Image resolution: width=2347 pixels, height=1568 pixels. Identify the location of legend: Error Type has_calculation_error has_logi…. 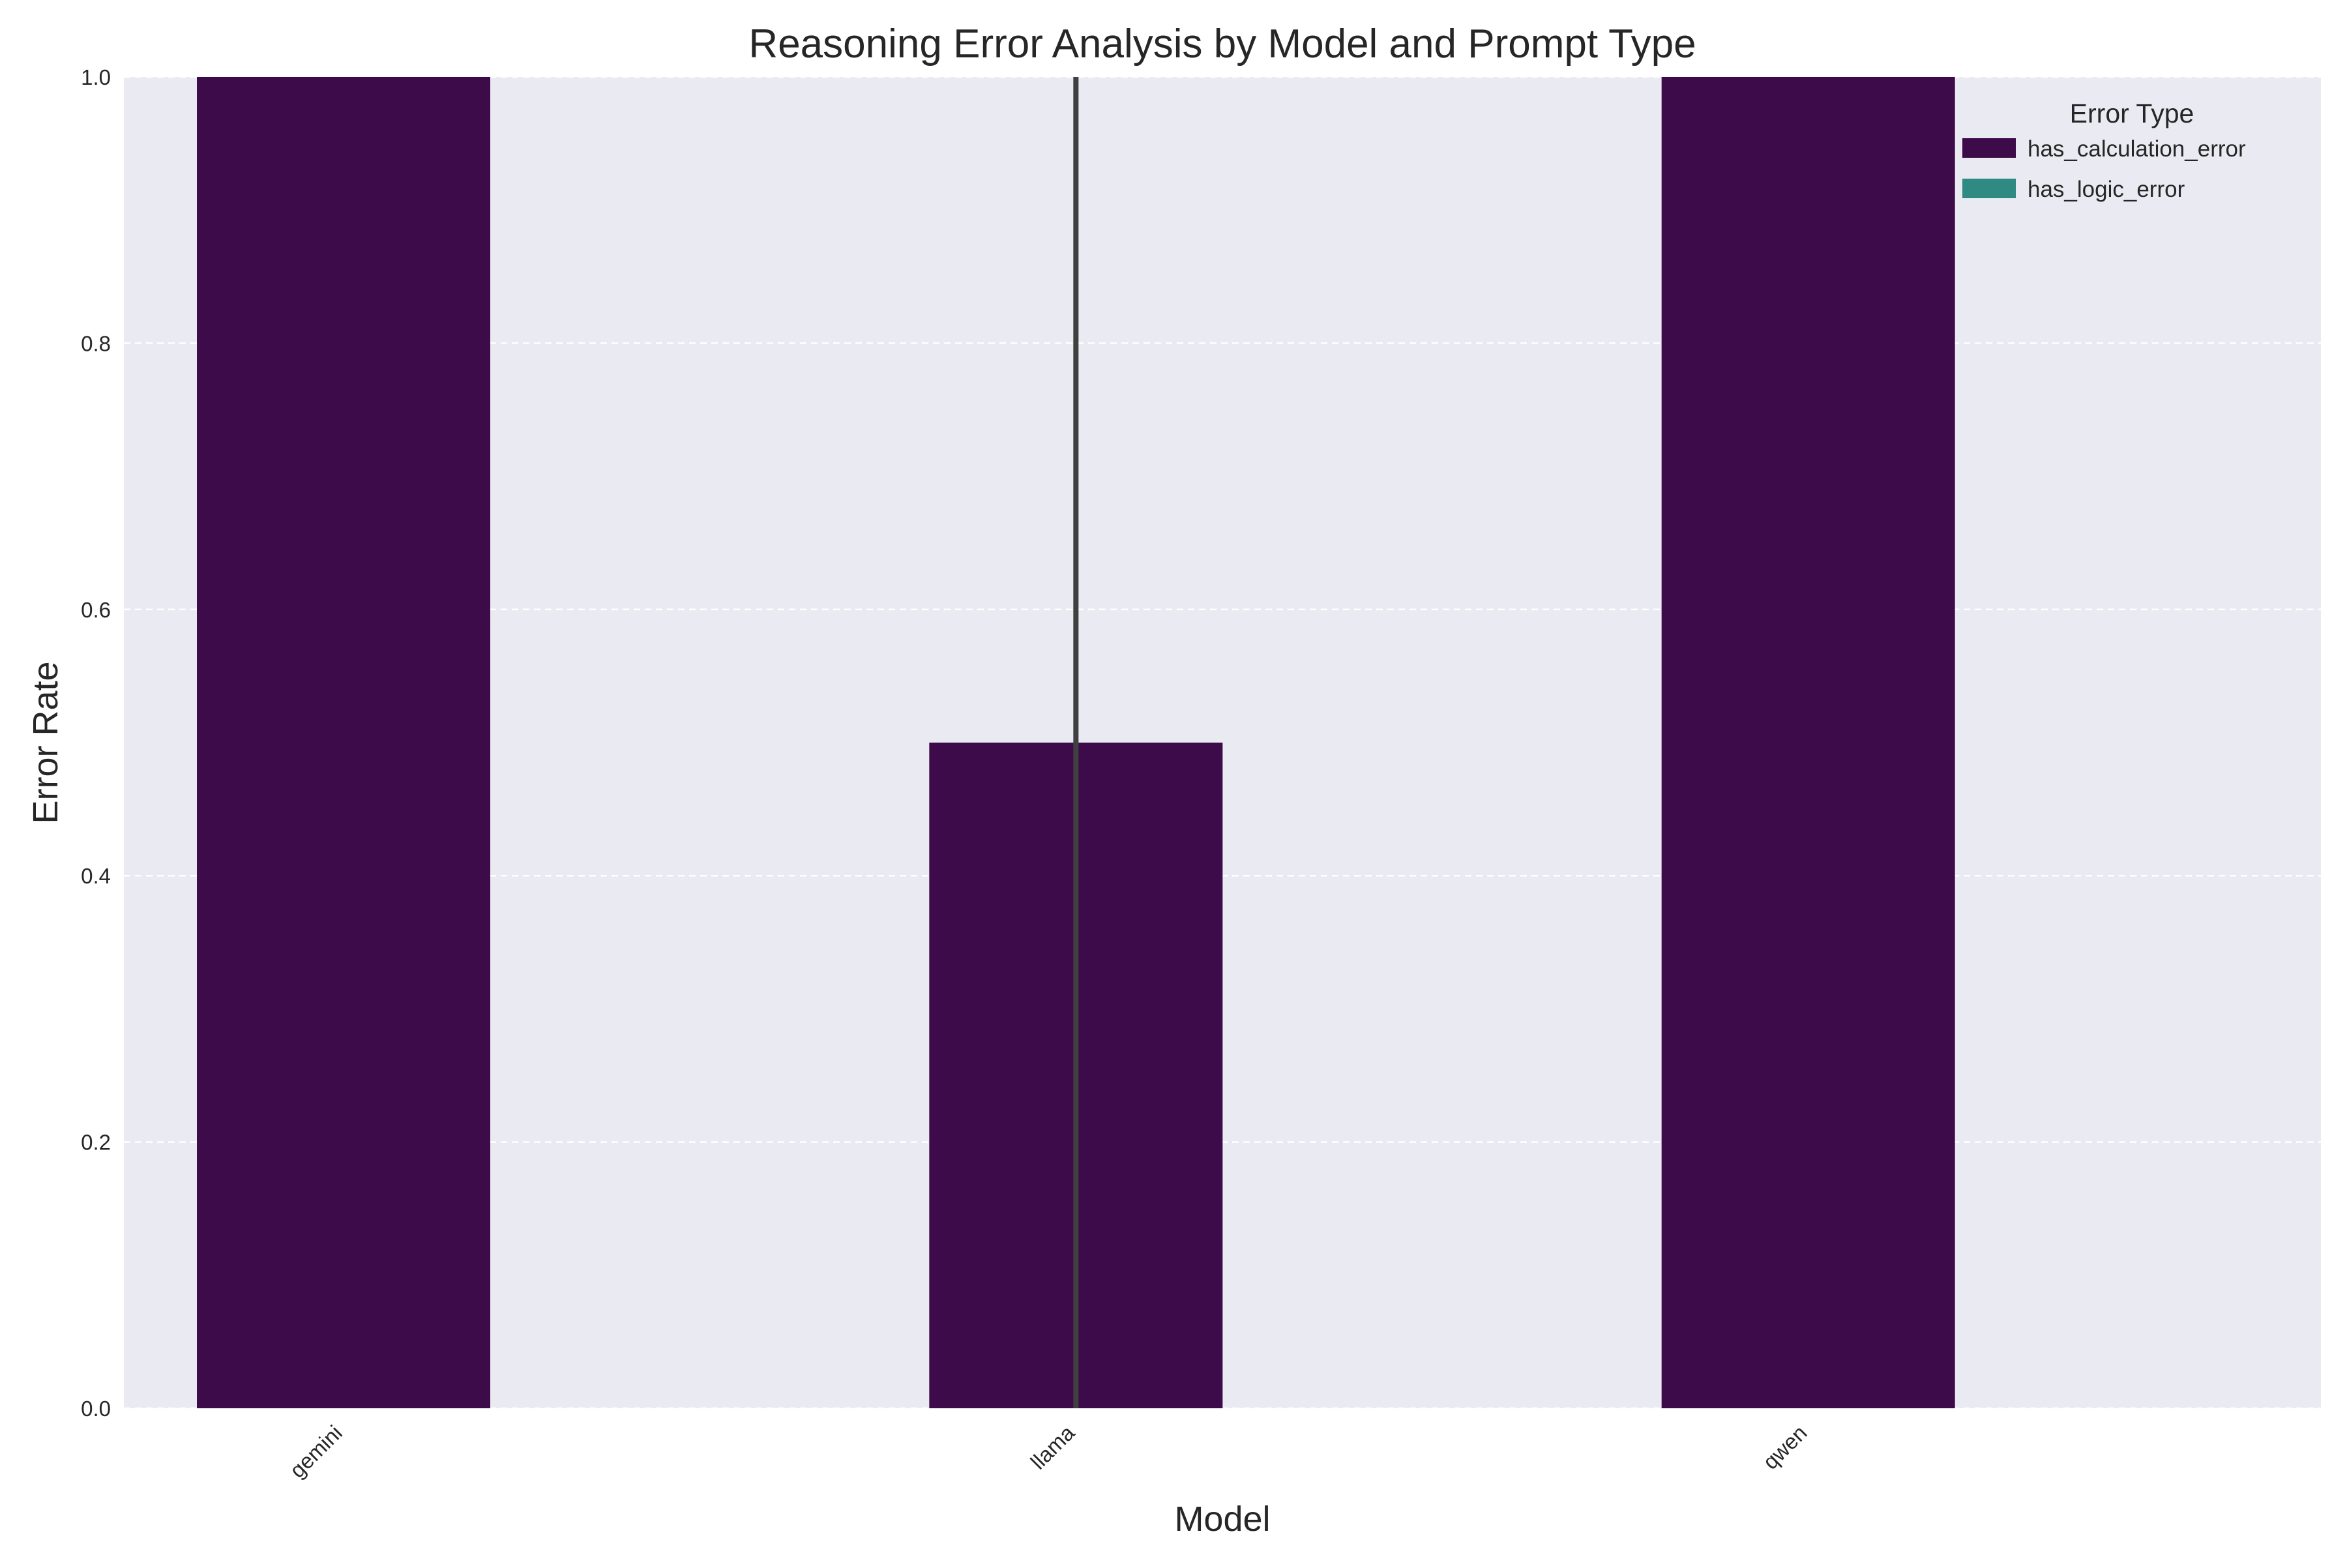
(2104, 150).